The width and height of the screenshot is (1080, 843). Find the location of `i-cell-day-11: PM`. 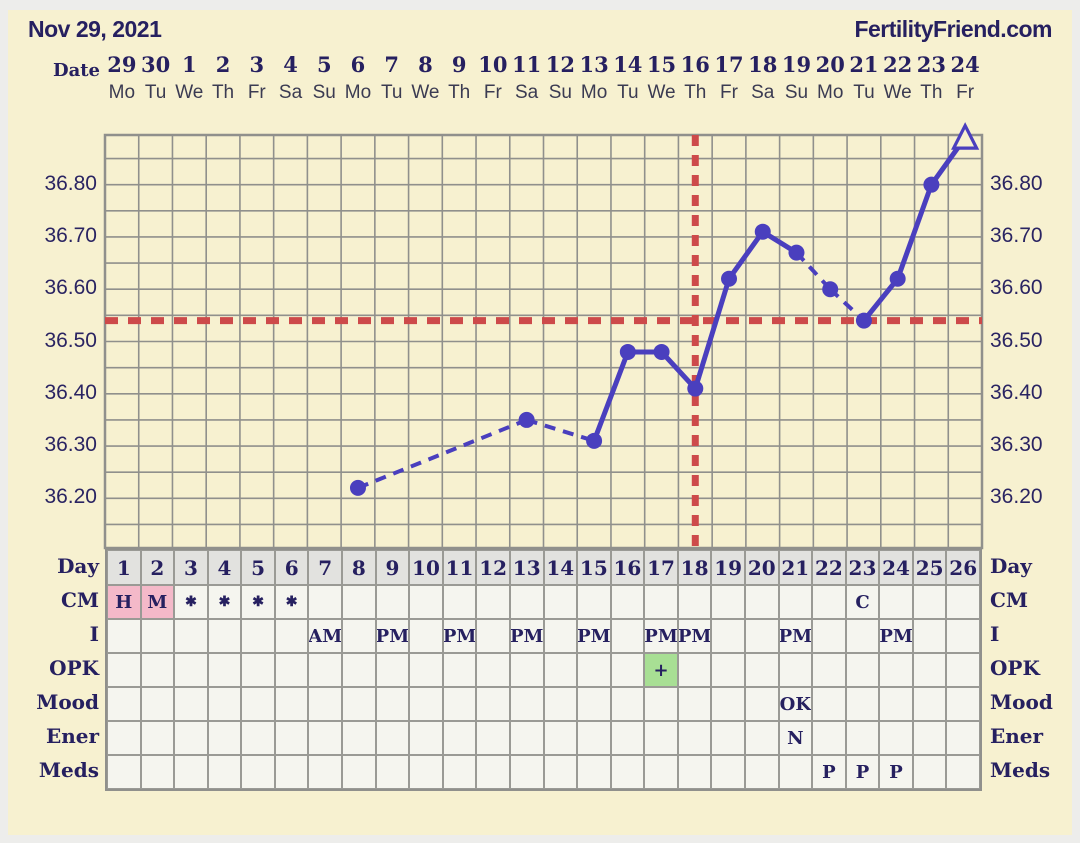

i-cell-day-11: PM is located at coordinates (459, 636).